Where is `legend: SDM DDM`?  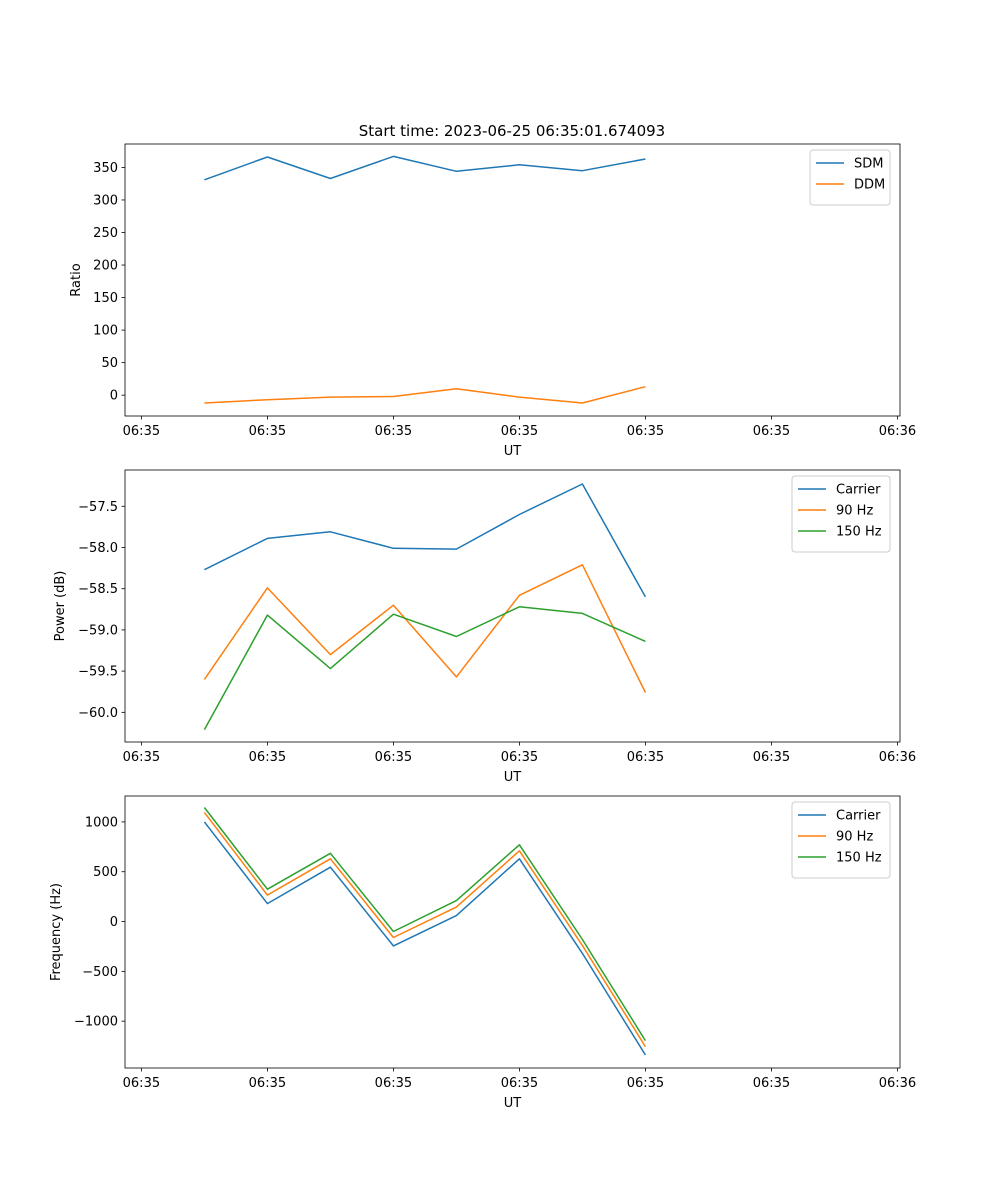 legend: SDM DDM is located at coordinates (850, 177).